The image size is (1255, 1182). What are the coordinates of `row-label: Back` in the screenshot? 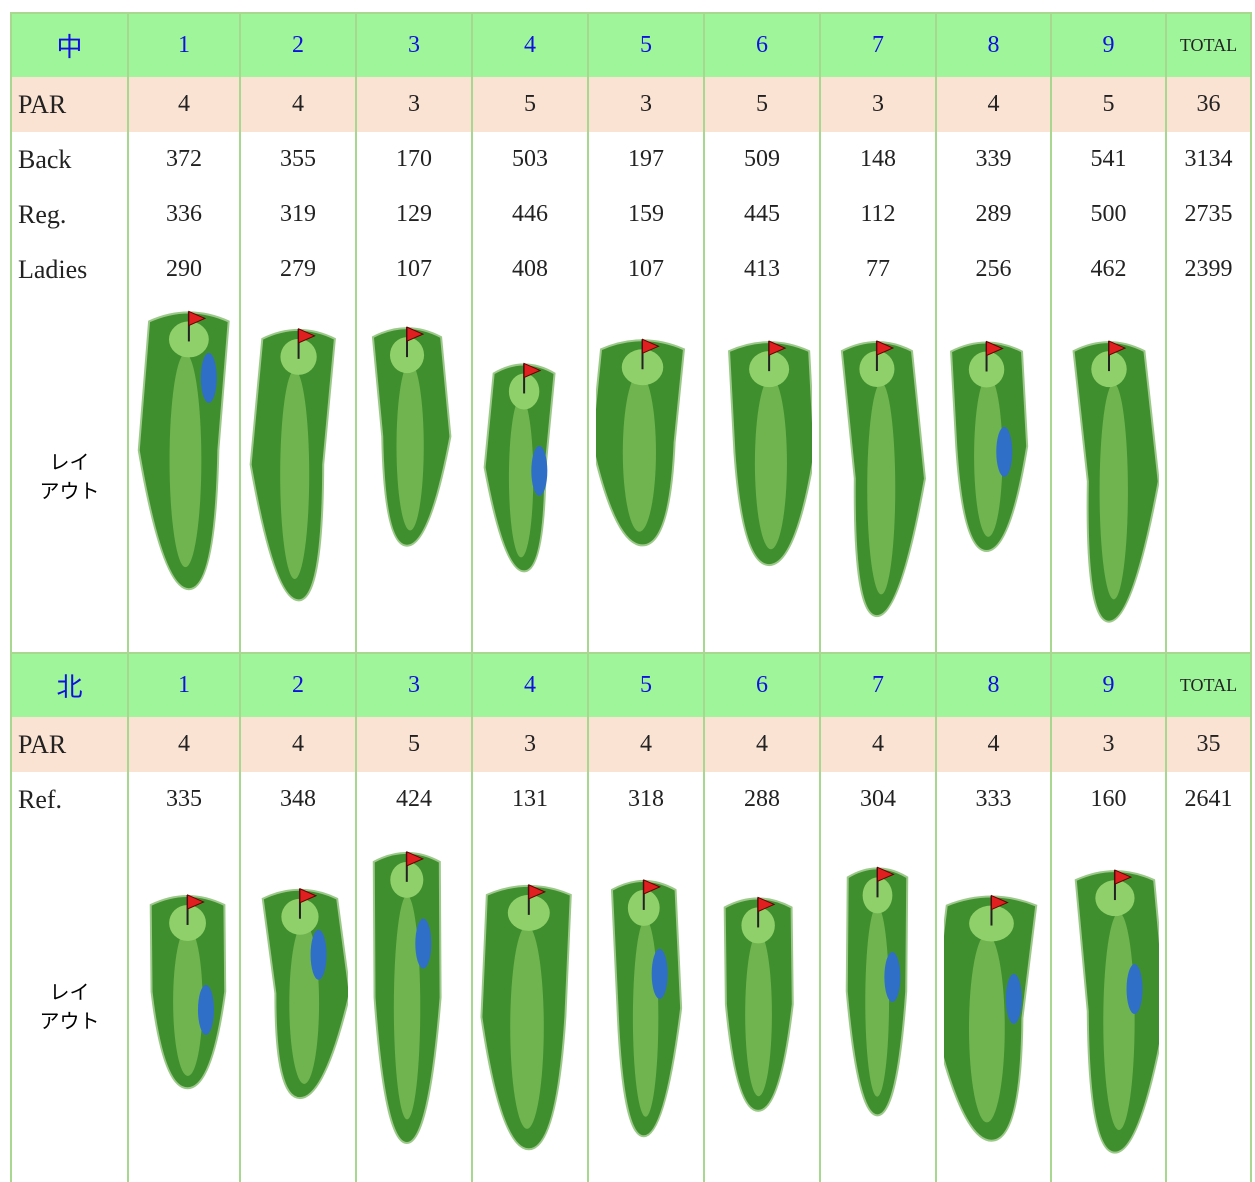 It's located at (69, 159).